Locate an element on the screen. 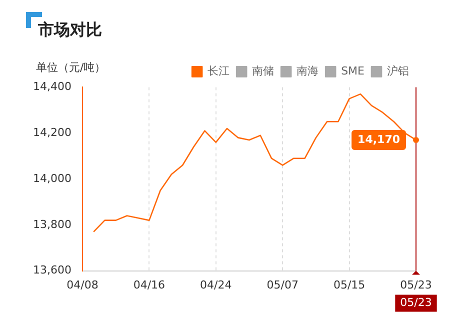 This screenshot has width=456, height=320. x-tick-label: 04/16 is located at coordinates (149, 285).